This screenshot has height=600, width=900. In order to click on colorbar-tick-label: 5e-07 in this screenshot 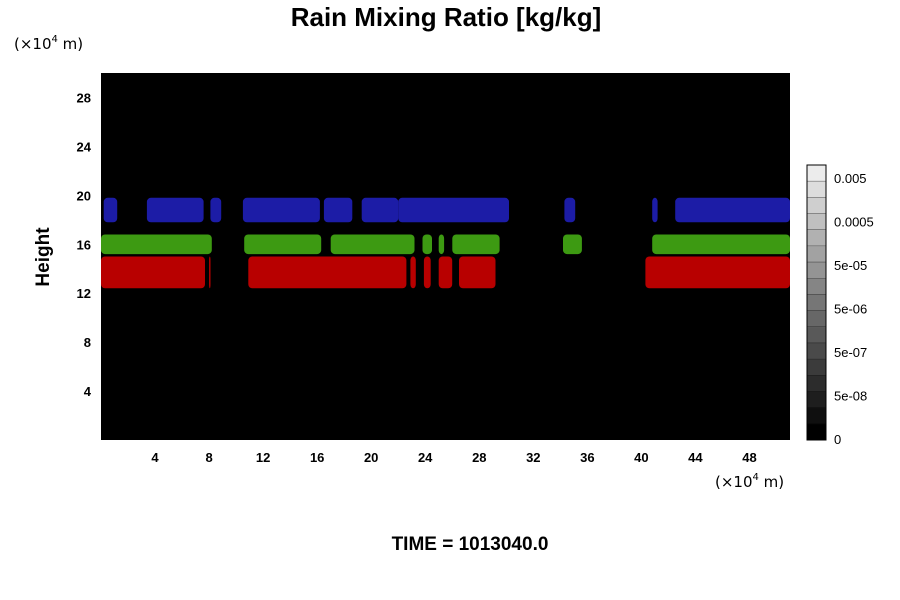, I will do `click(850, 352)`.